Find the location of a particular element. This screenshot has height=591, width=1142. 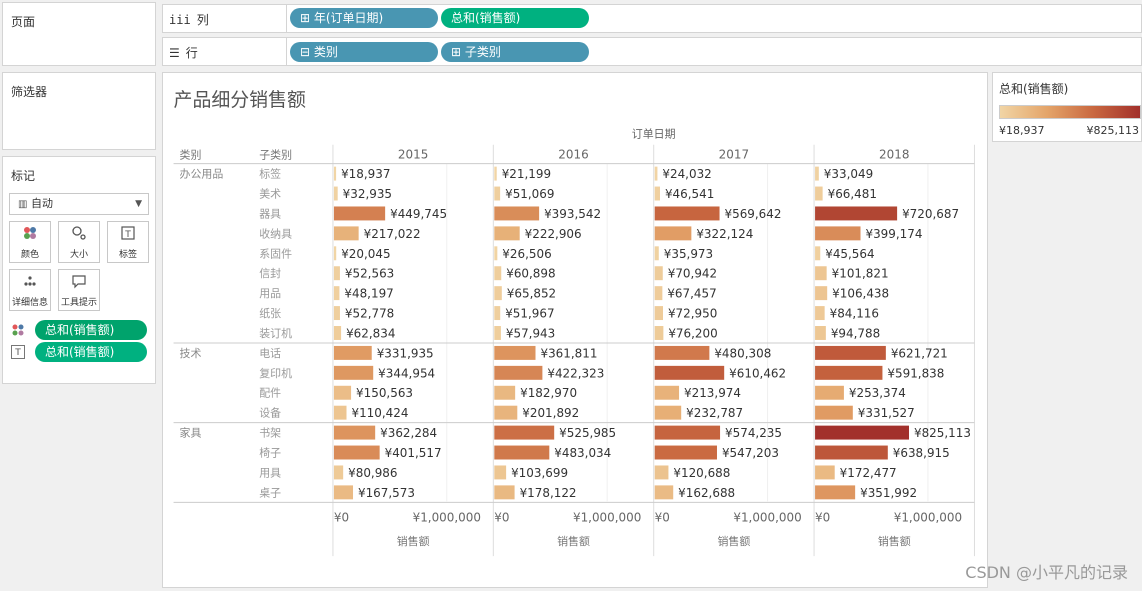

data-label: ¥217,022 is located at coordinates (392, 234).